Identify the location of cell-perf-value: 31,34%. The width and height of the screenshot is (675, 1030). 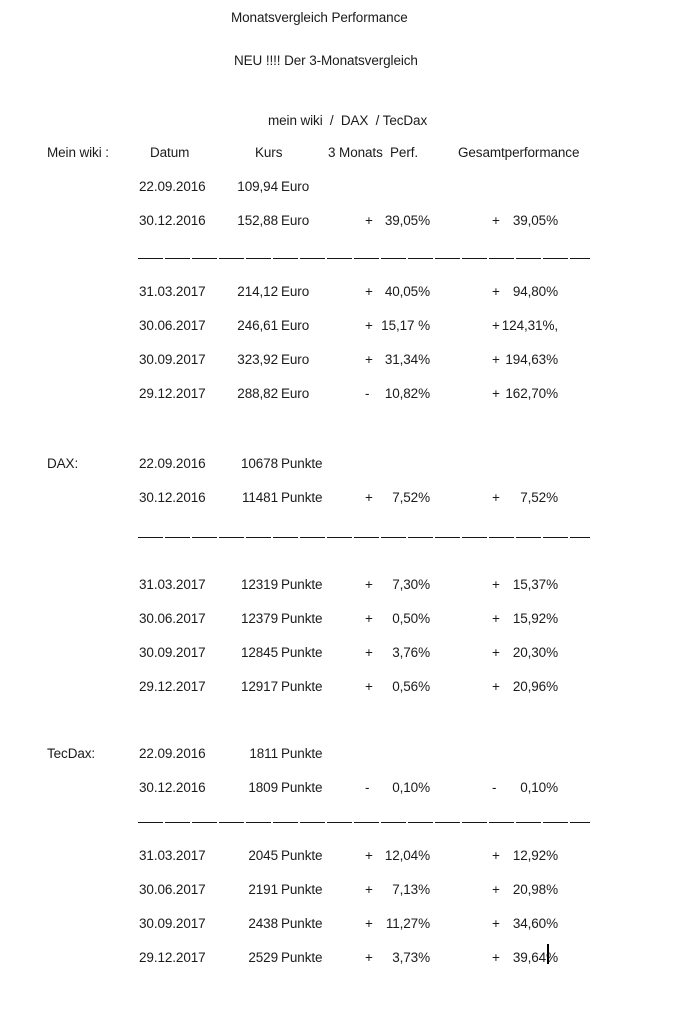
(407, 359).